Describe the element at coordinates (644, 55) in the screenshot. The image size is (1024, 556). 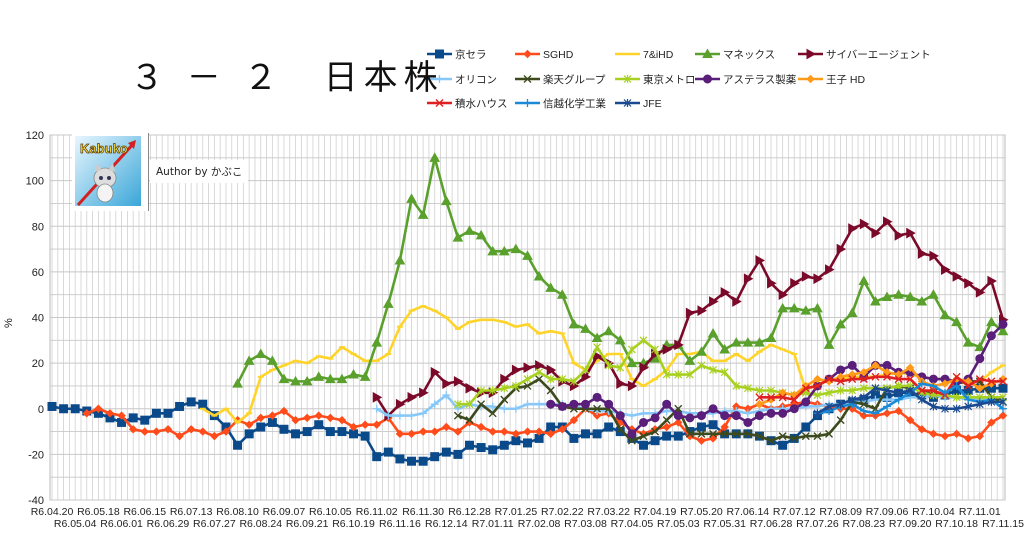
I see `legend-item: 7&iHD` at that location.